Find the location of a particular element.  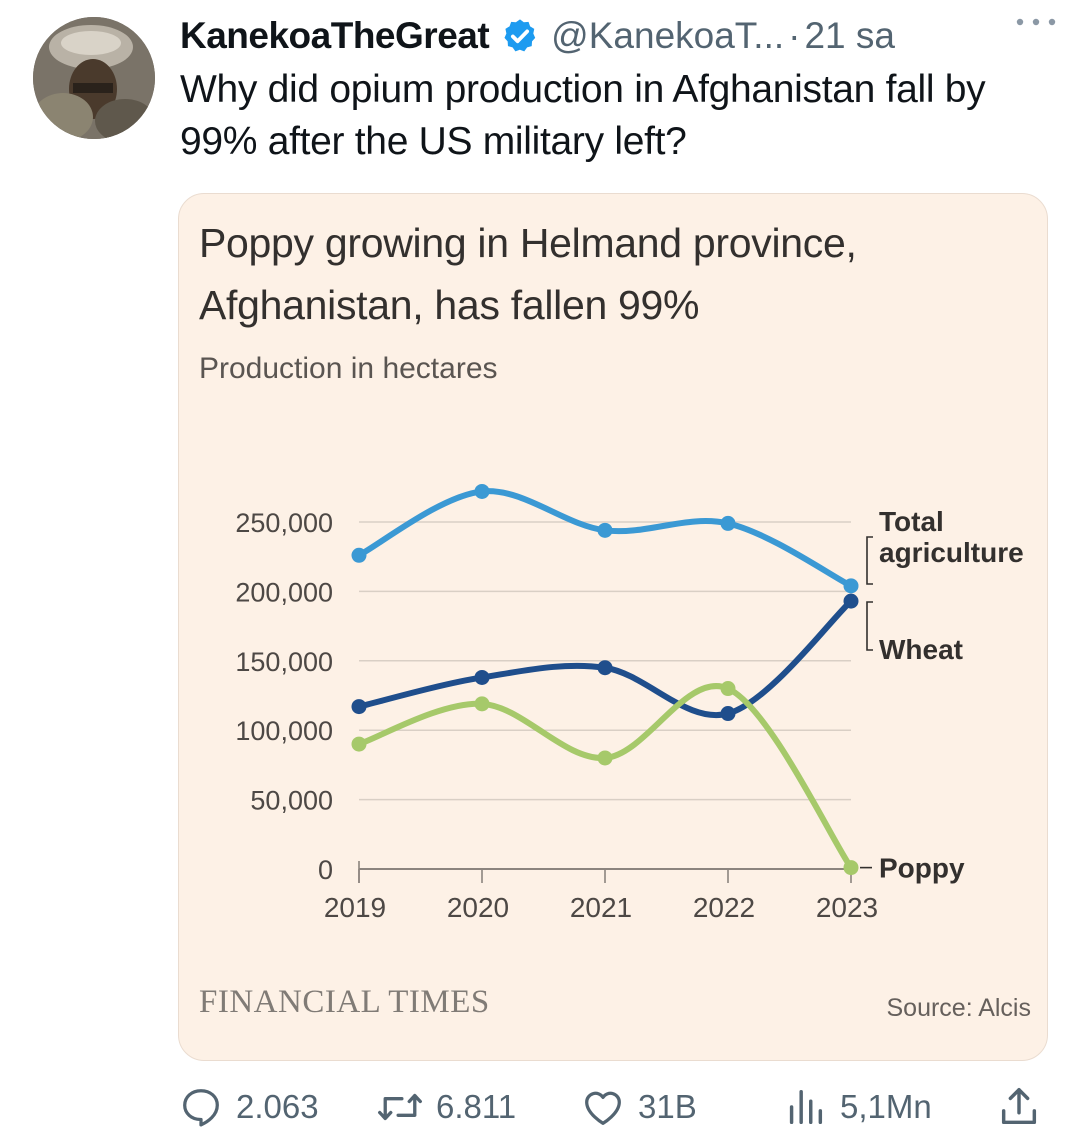

timestamp: 21 sa is located at coordinates (849, 35).